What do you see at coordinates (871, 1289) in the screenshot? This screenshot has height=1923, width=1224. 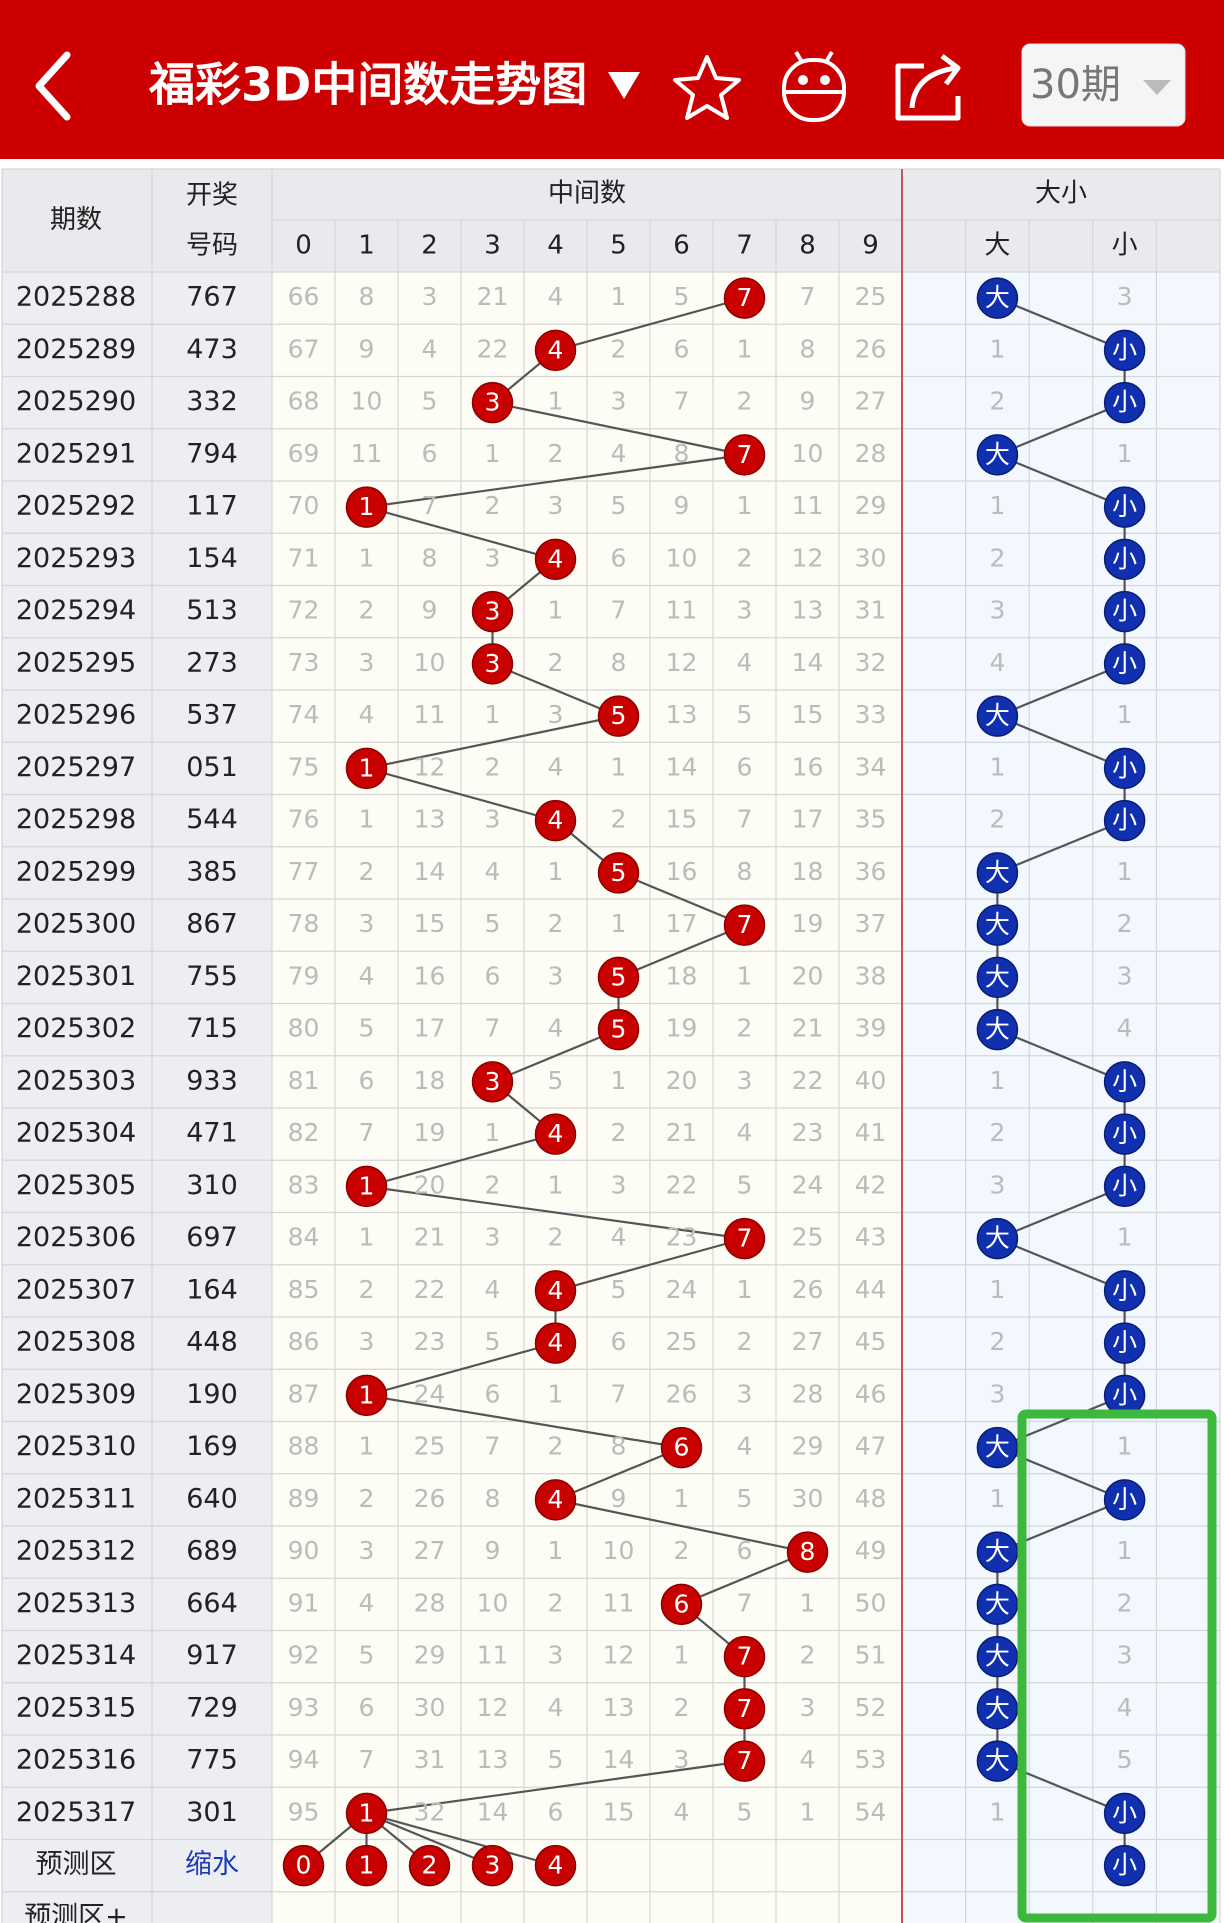 I see `miss-count: 44` at bounding box center [871, 1289].